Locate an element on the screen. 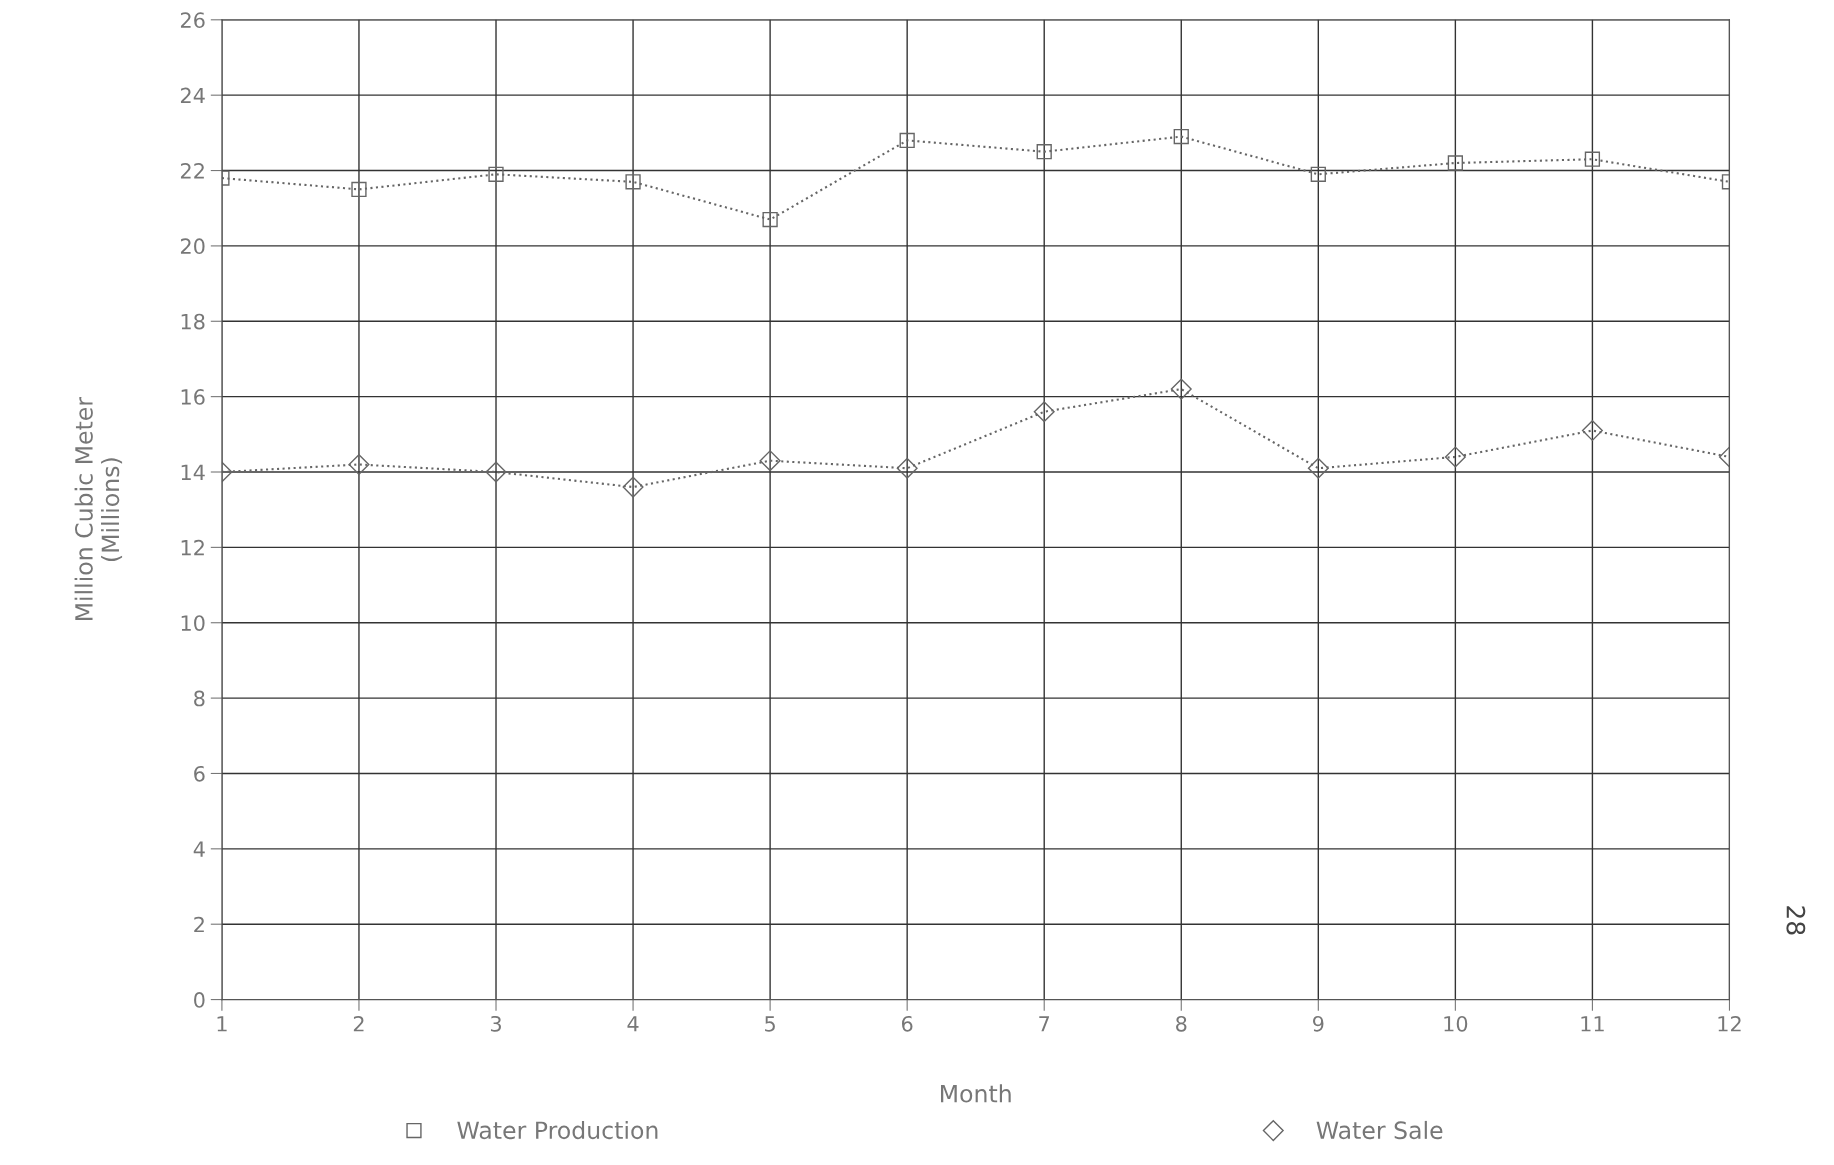 The image size is (1834, 1165). x-tick-label: 2 is located at coordinates (358, 1023).